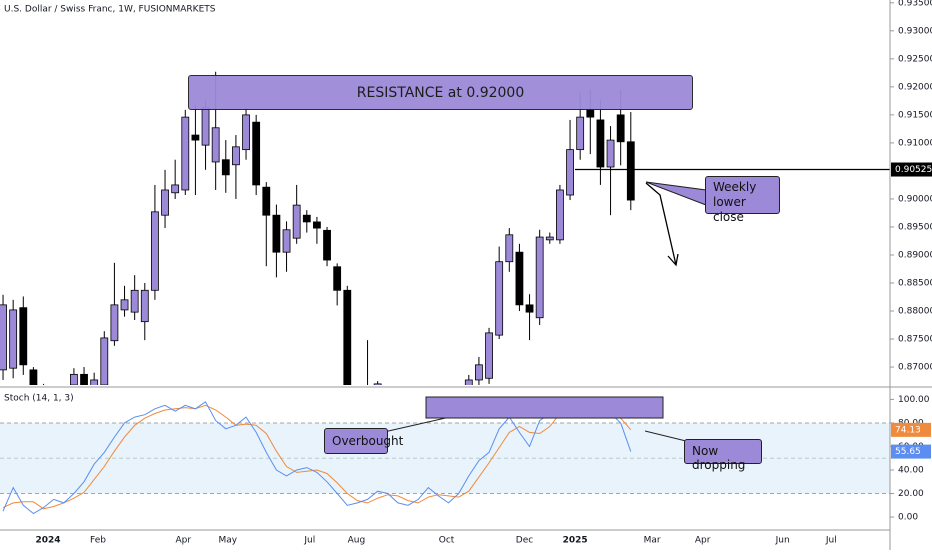  What do you see at coordinates (673, 260) in the screenshot?
I see `arrow-head` at bounding box center [673, 260].